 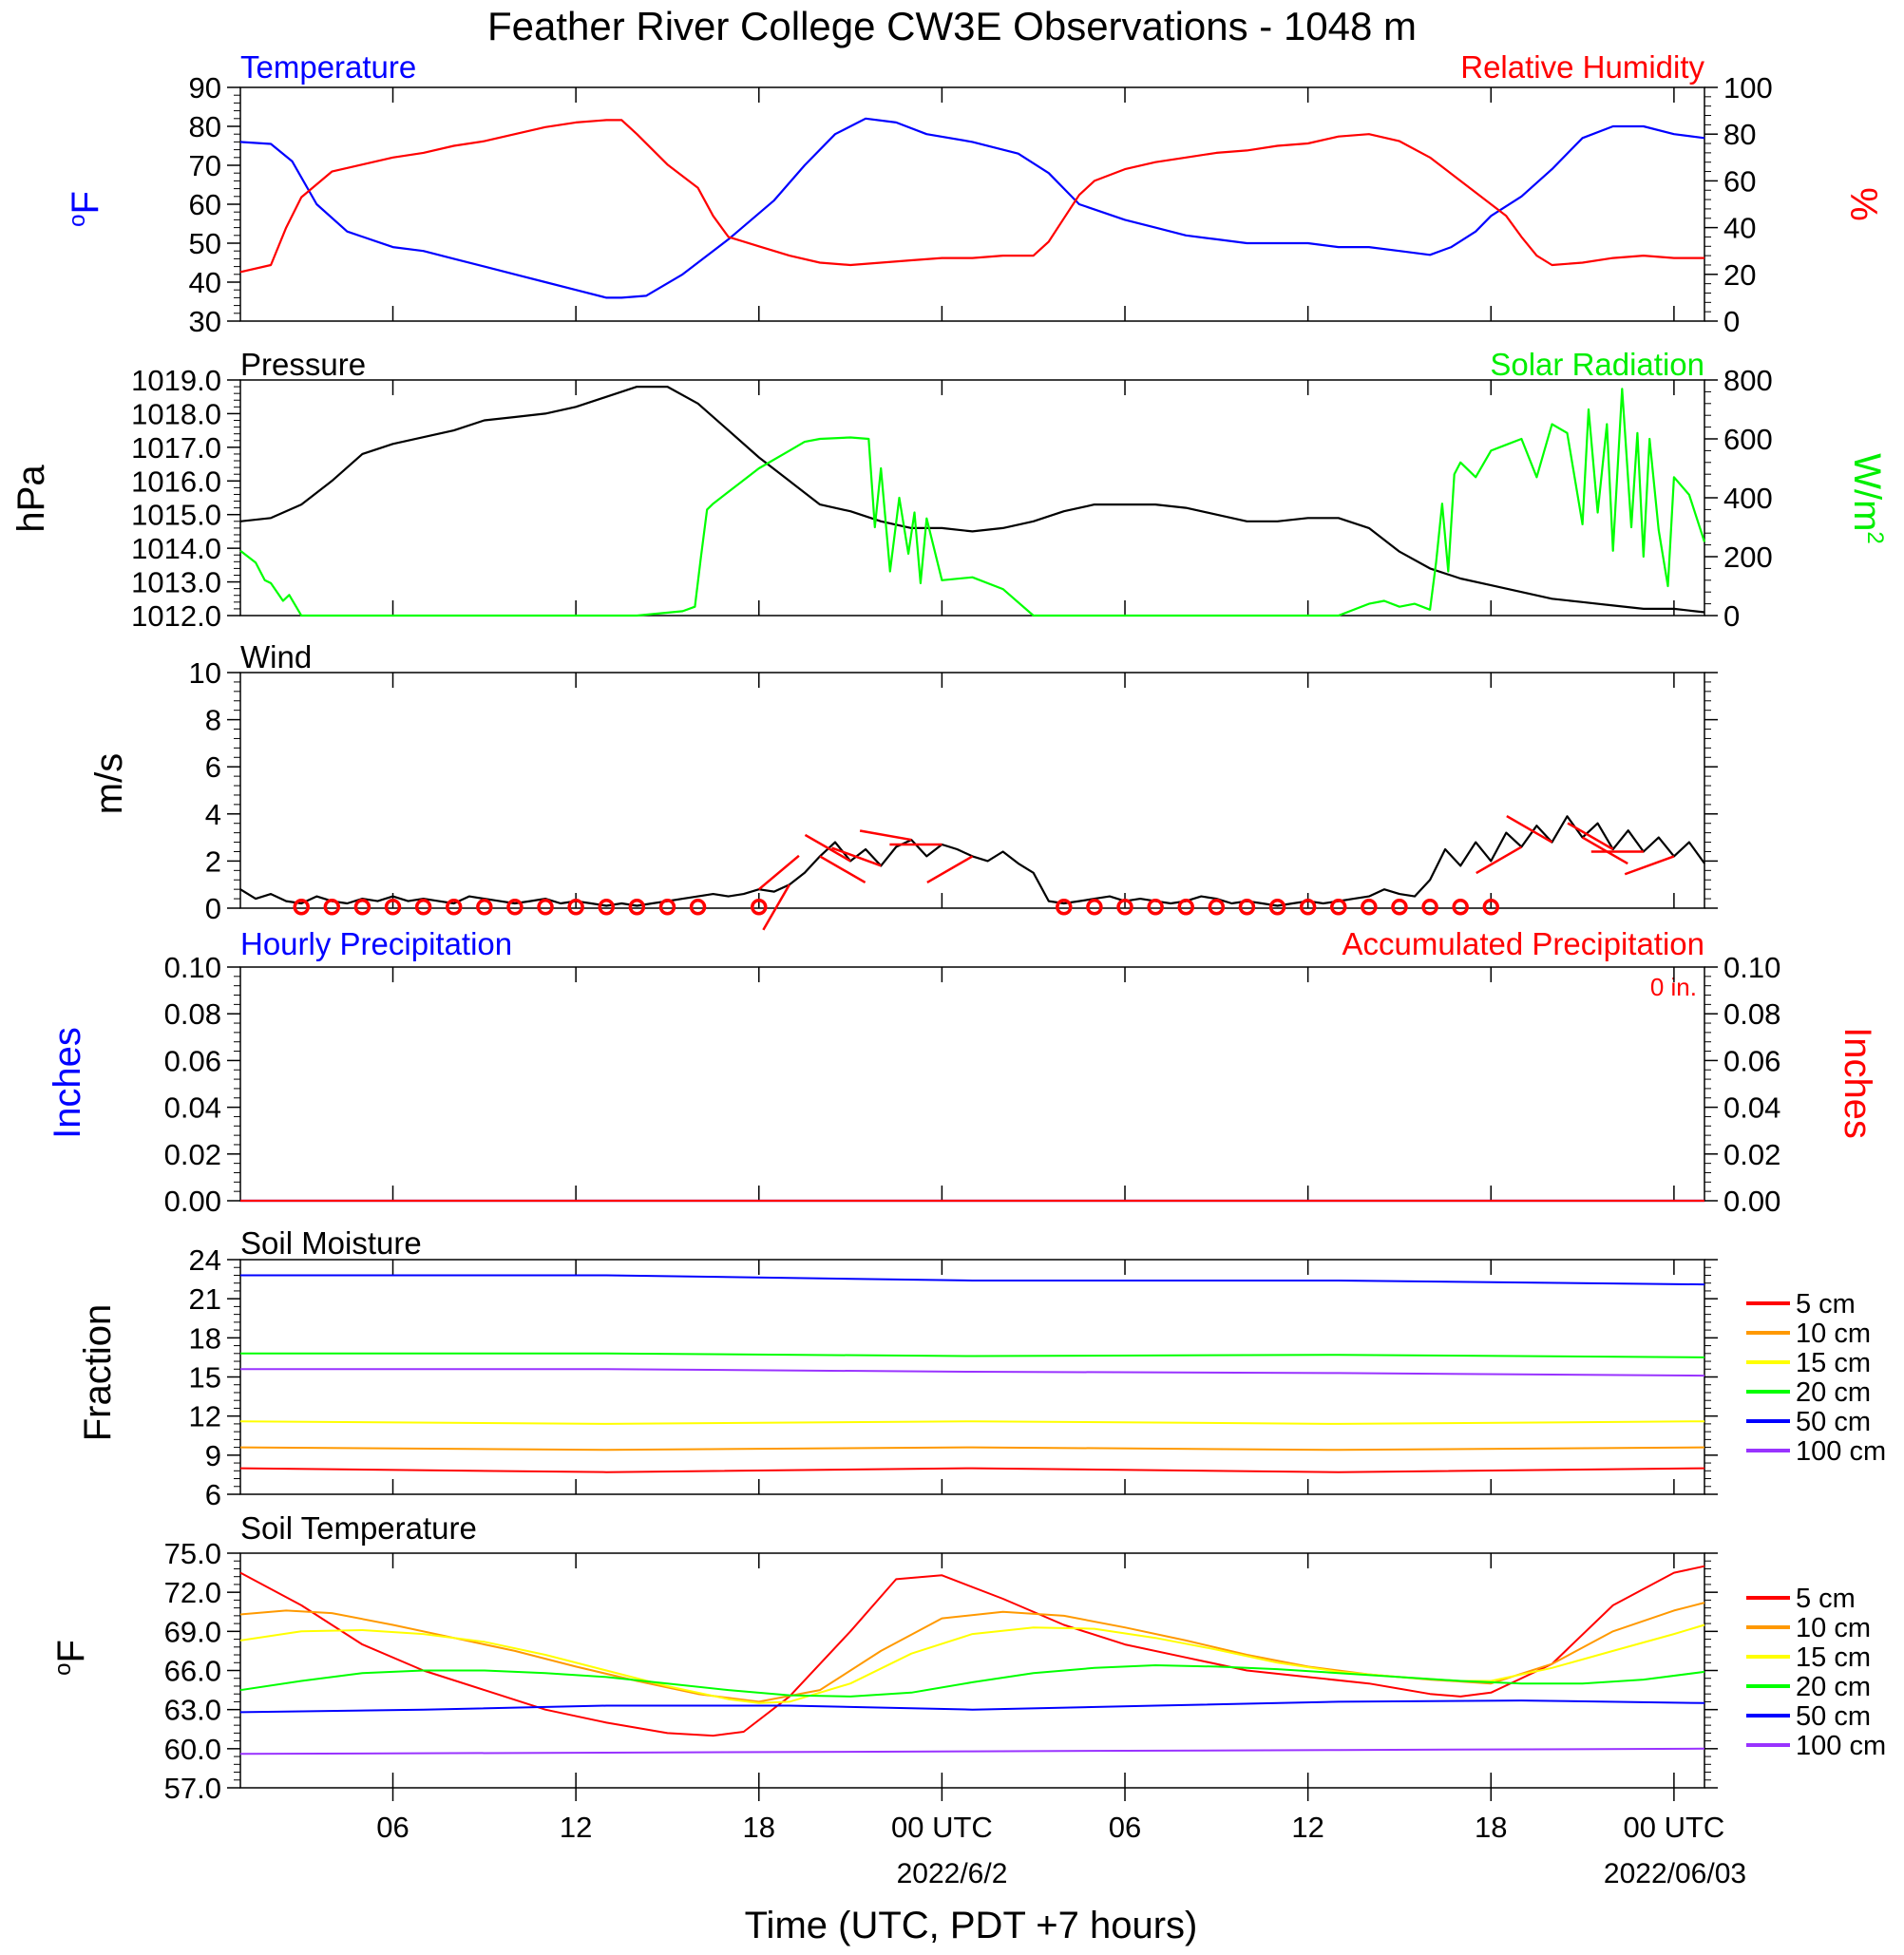 I want to click on y-tick-label-left-wind: 6, so click(x=213, y=767).